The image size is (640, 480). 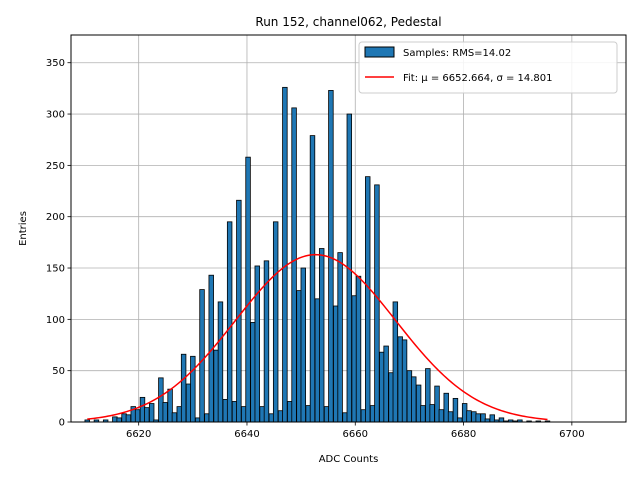 I want to click on x-tick-label: 6620, so click(x=138, y=434).